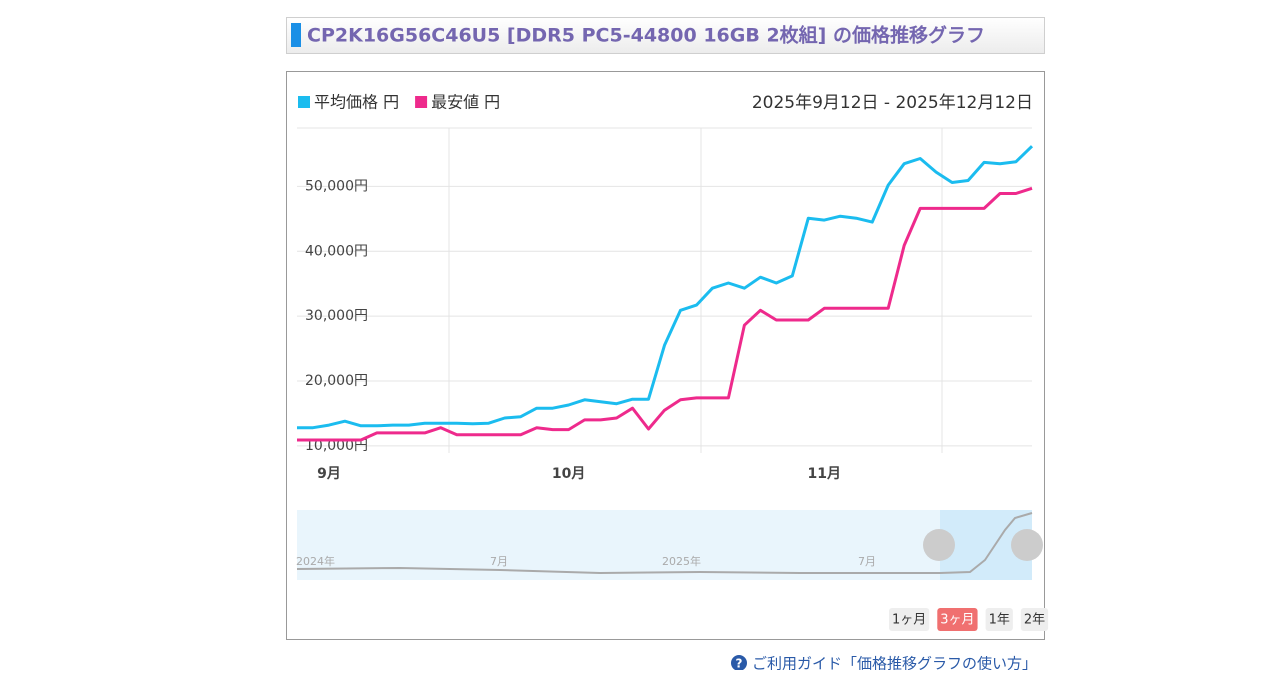 Image resolution: width=1280 pixels, height=674 pixels. I want to click on x-tick-label: 10月, so click(568, 474).